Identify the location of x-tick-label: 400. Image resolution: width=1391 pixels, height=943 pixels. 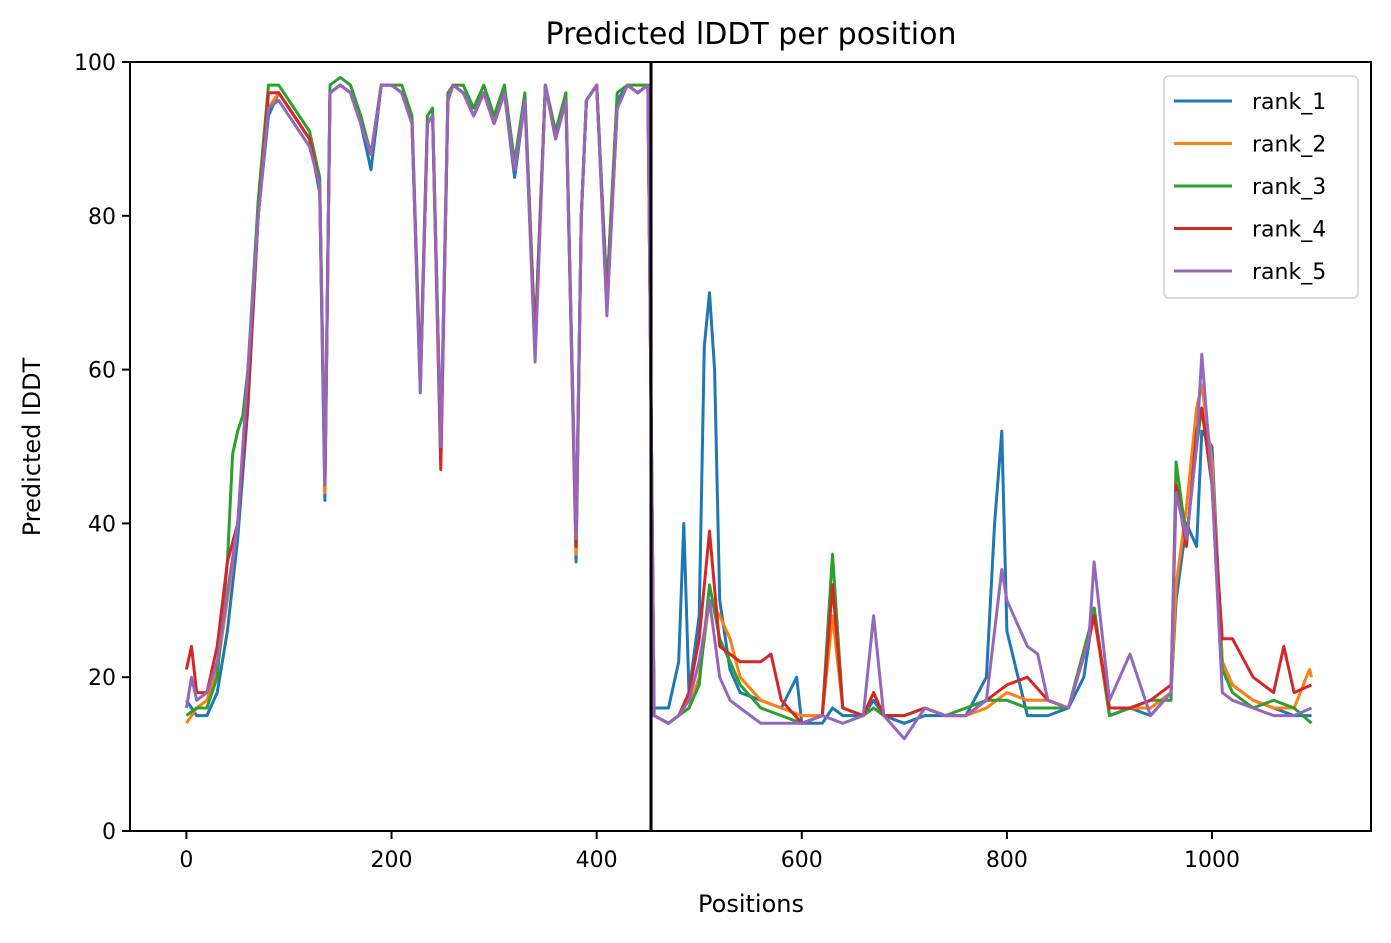
(597, 860).